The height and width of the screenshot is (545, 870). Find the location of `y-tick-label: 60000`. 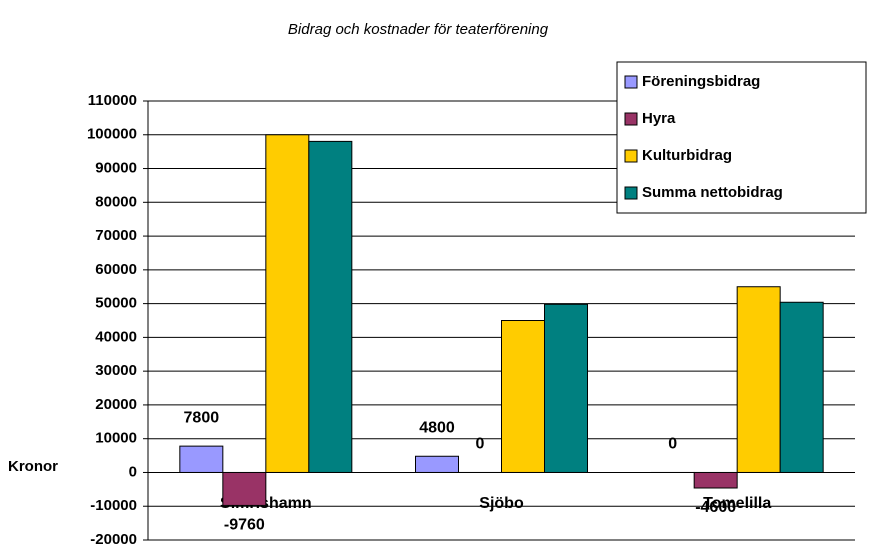

y-tick-label: 60000 is located at coordinates (116, 269).